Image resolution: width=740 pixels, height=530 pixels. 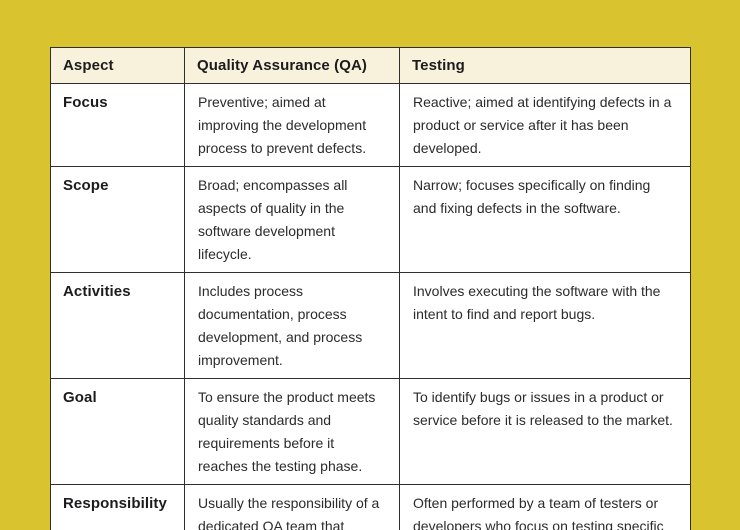 I want to click on header-row: Aspect Quality Assurance (QA) Testing, so click(x=370, y=65).